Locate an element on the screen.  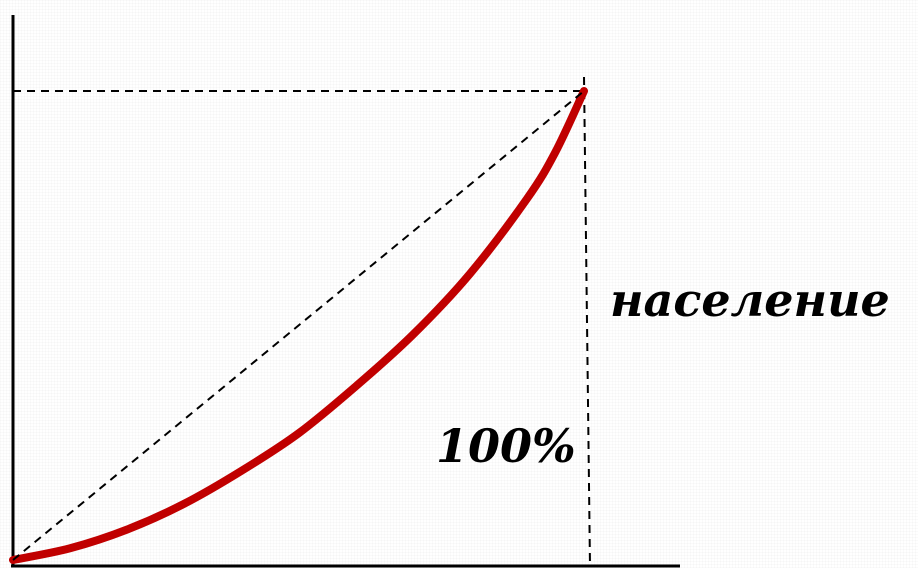
right-dashed-guide is located at coordinates (587, 321).